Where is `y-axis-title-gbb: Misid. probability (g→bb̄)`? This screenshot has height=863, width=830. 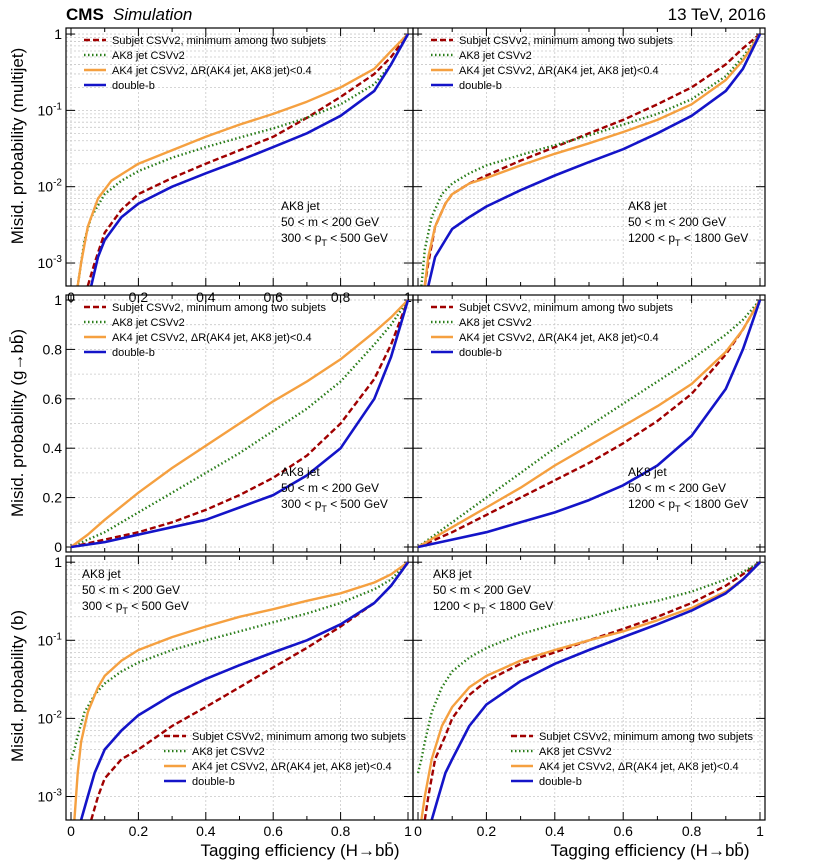 y-axis-title-gbb: Misid. probability (g→bb̄) is located at coordinates (17, 423).